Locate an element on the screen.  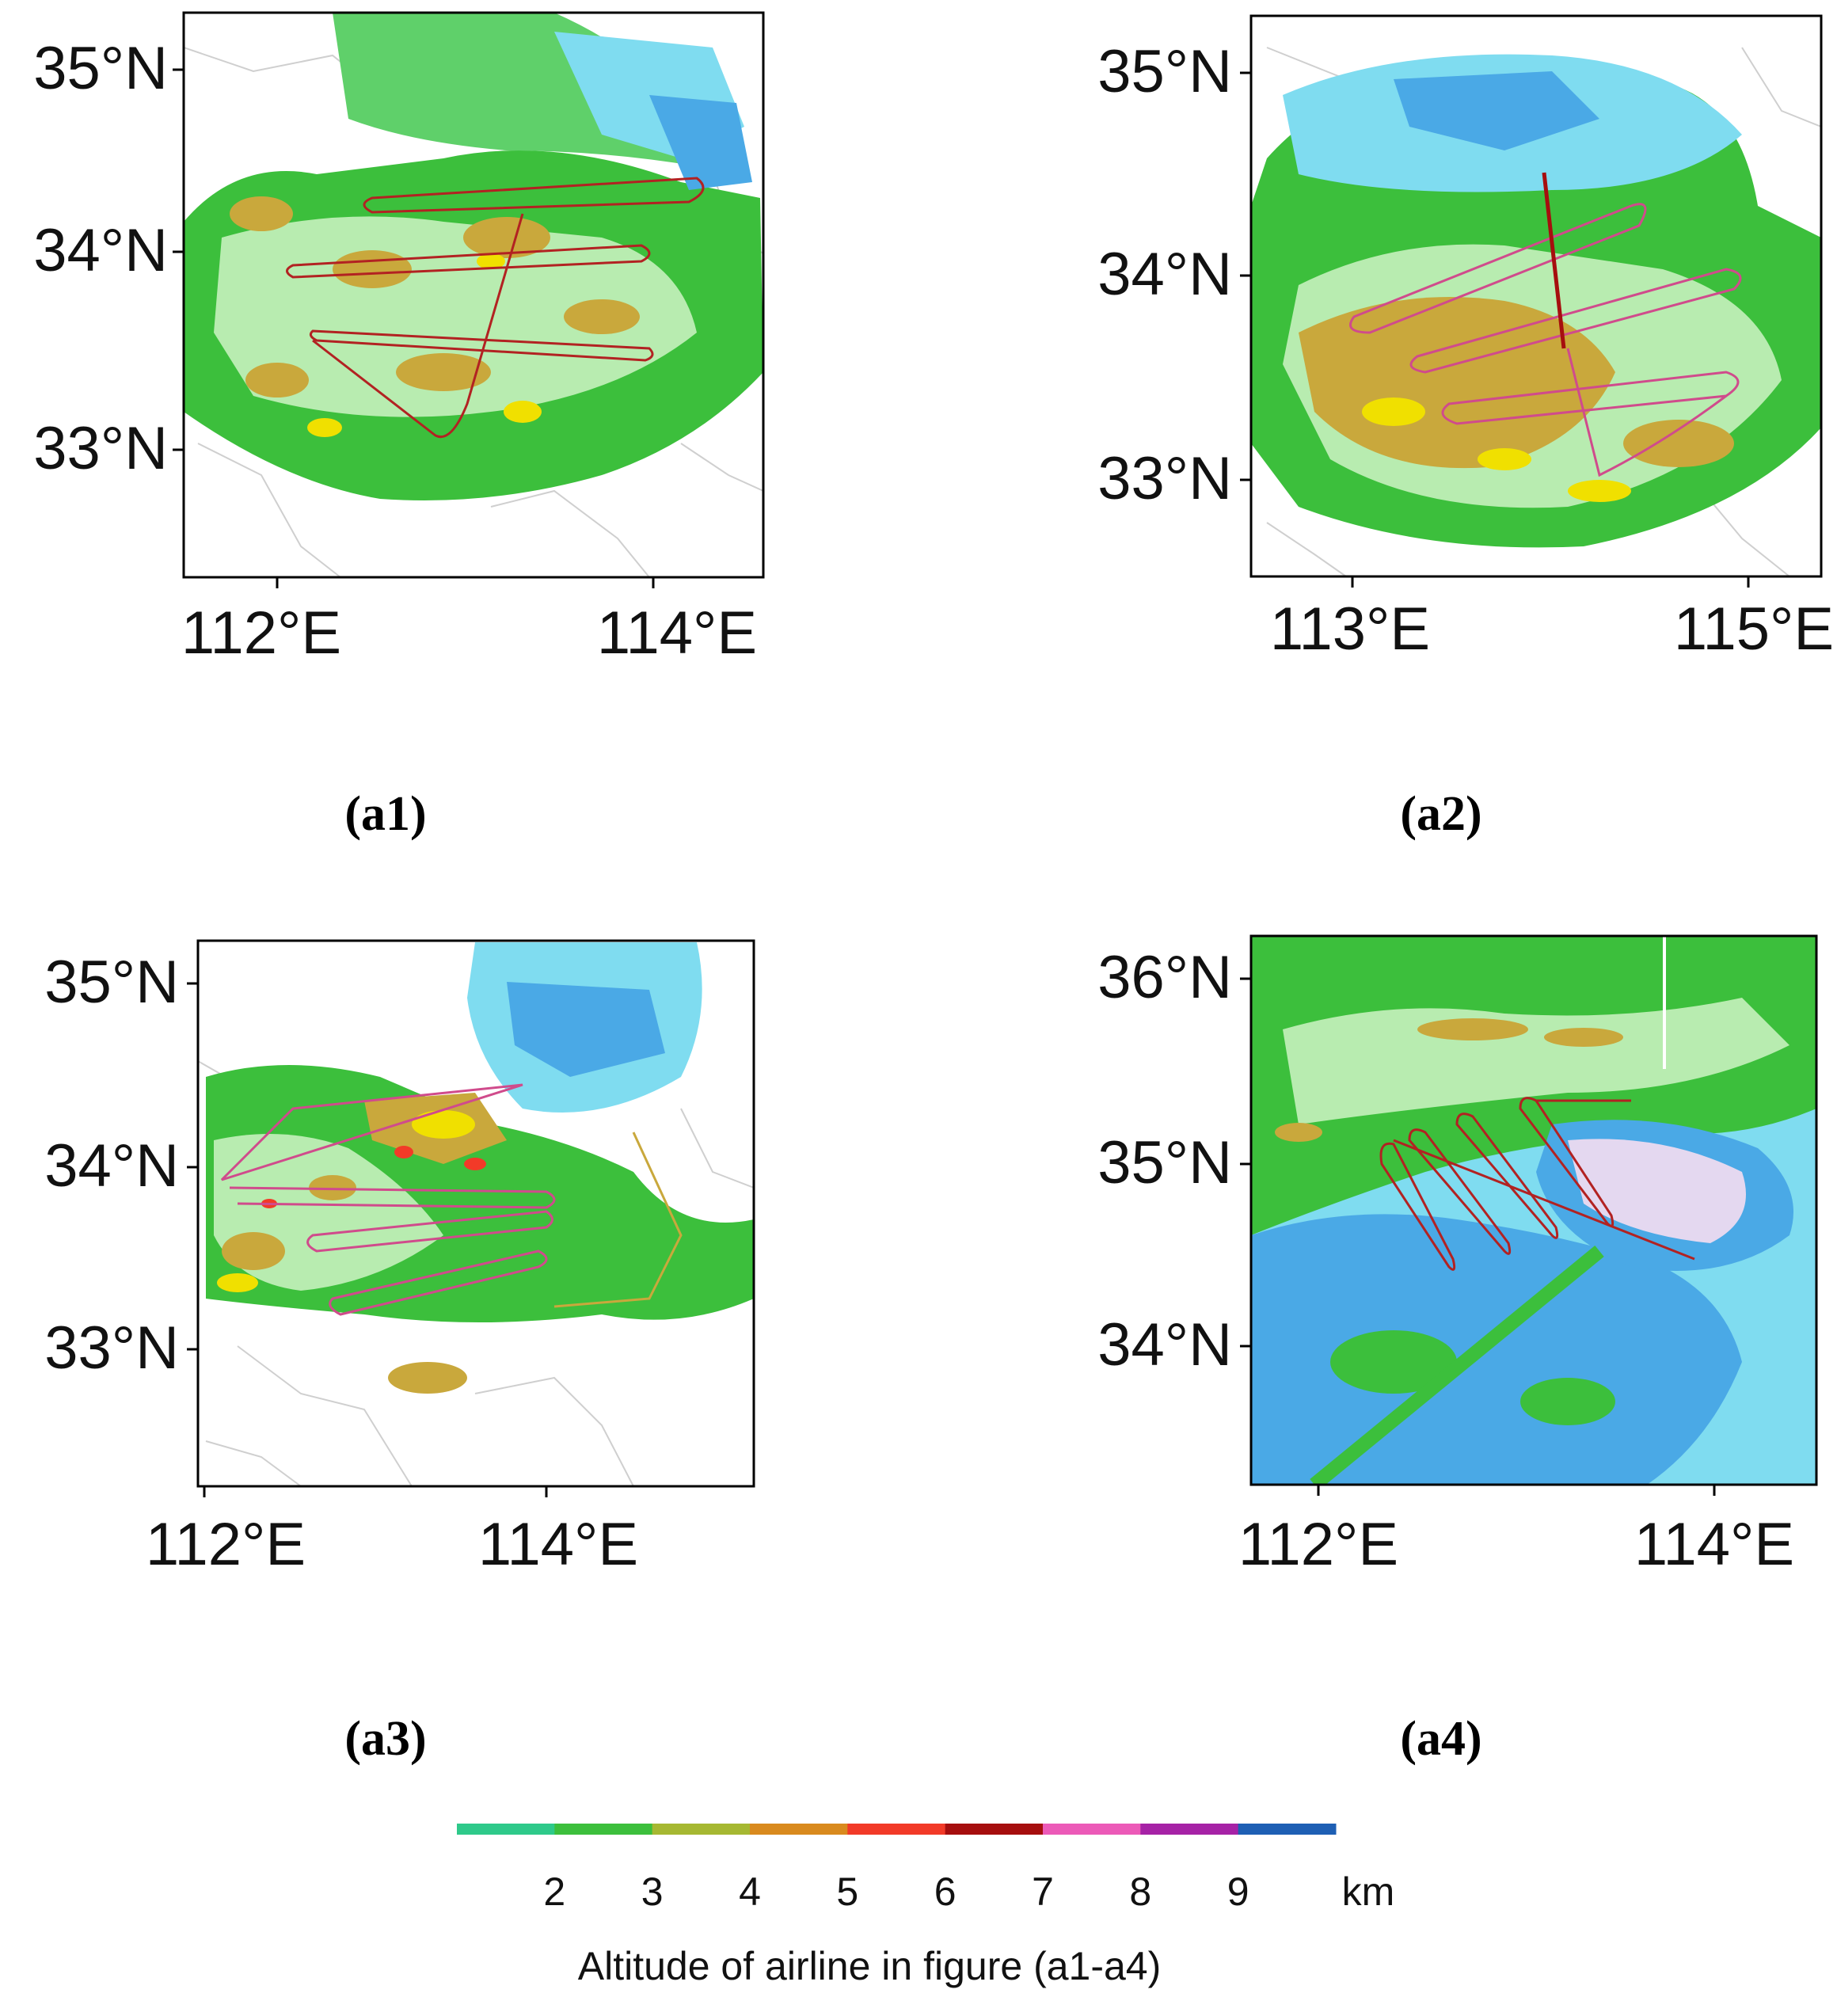
colorbar-tick-label: 9 is located at coordinates (1238, 1892).